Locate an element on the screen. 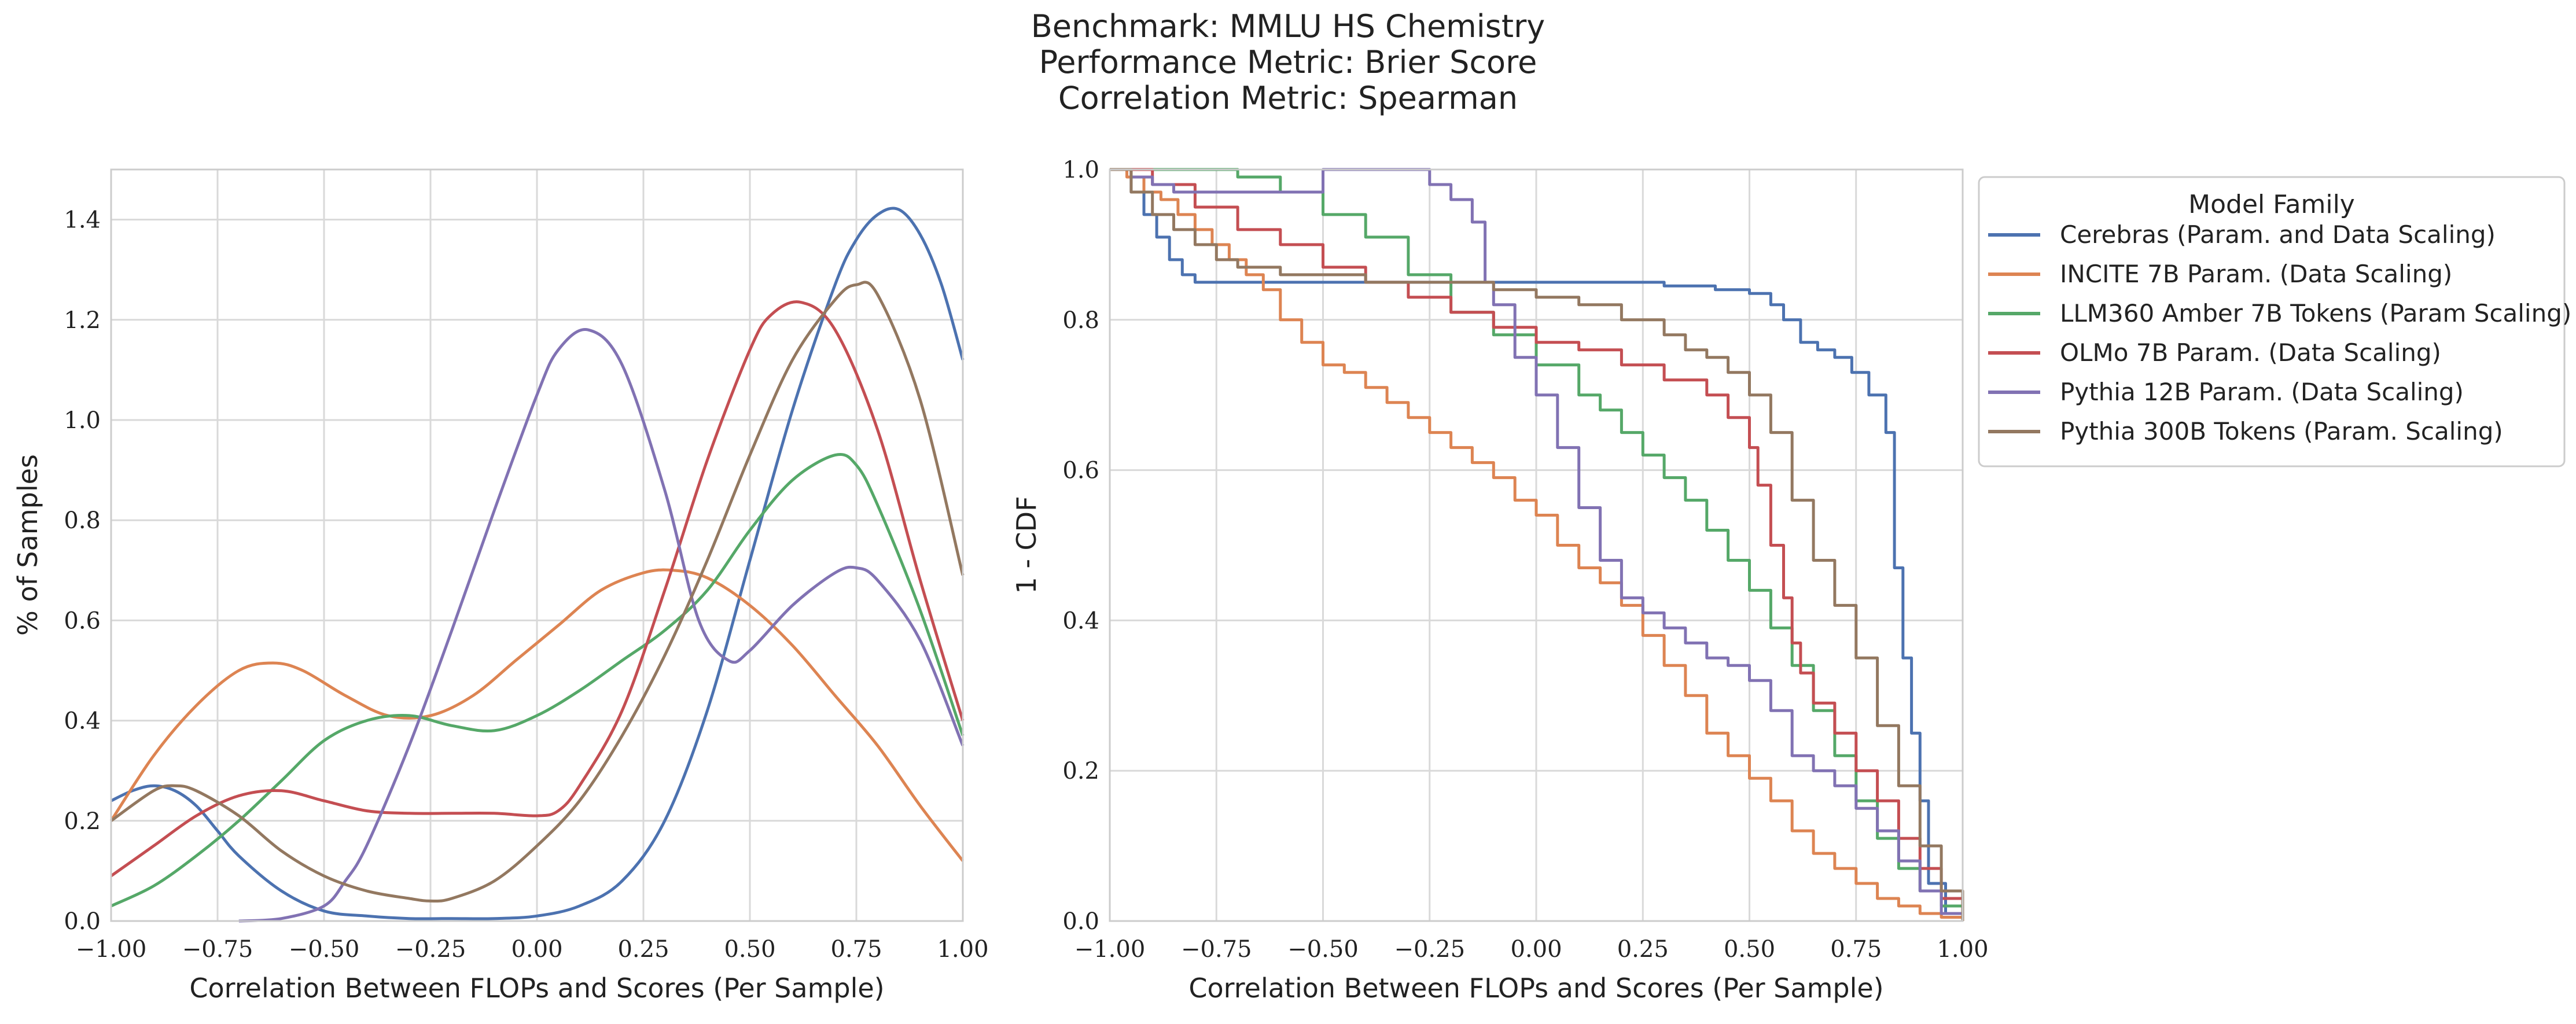 Image resolution: width=2576 pixels, height=1024 pixels. survival-x-tick-label: 0.50 is located at coordinates (1749, 949).